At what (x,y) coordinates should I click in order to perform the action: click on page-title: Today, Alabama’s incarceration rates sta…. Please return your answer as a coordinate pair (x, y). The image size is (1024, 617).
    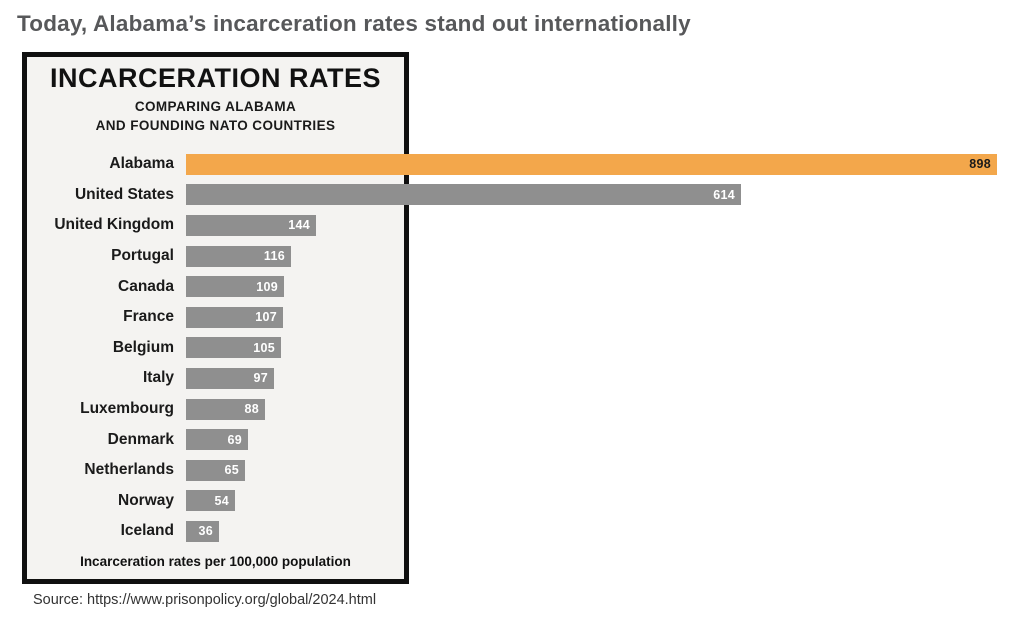
    Looking at the image, I should click on (354, 23).